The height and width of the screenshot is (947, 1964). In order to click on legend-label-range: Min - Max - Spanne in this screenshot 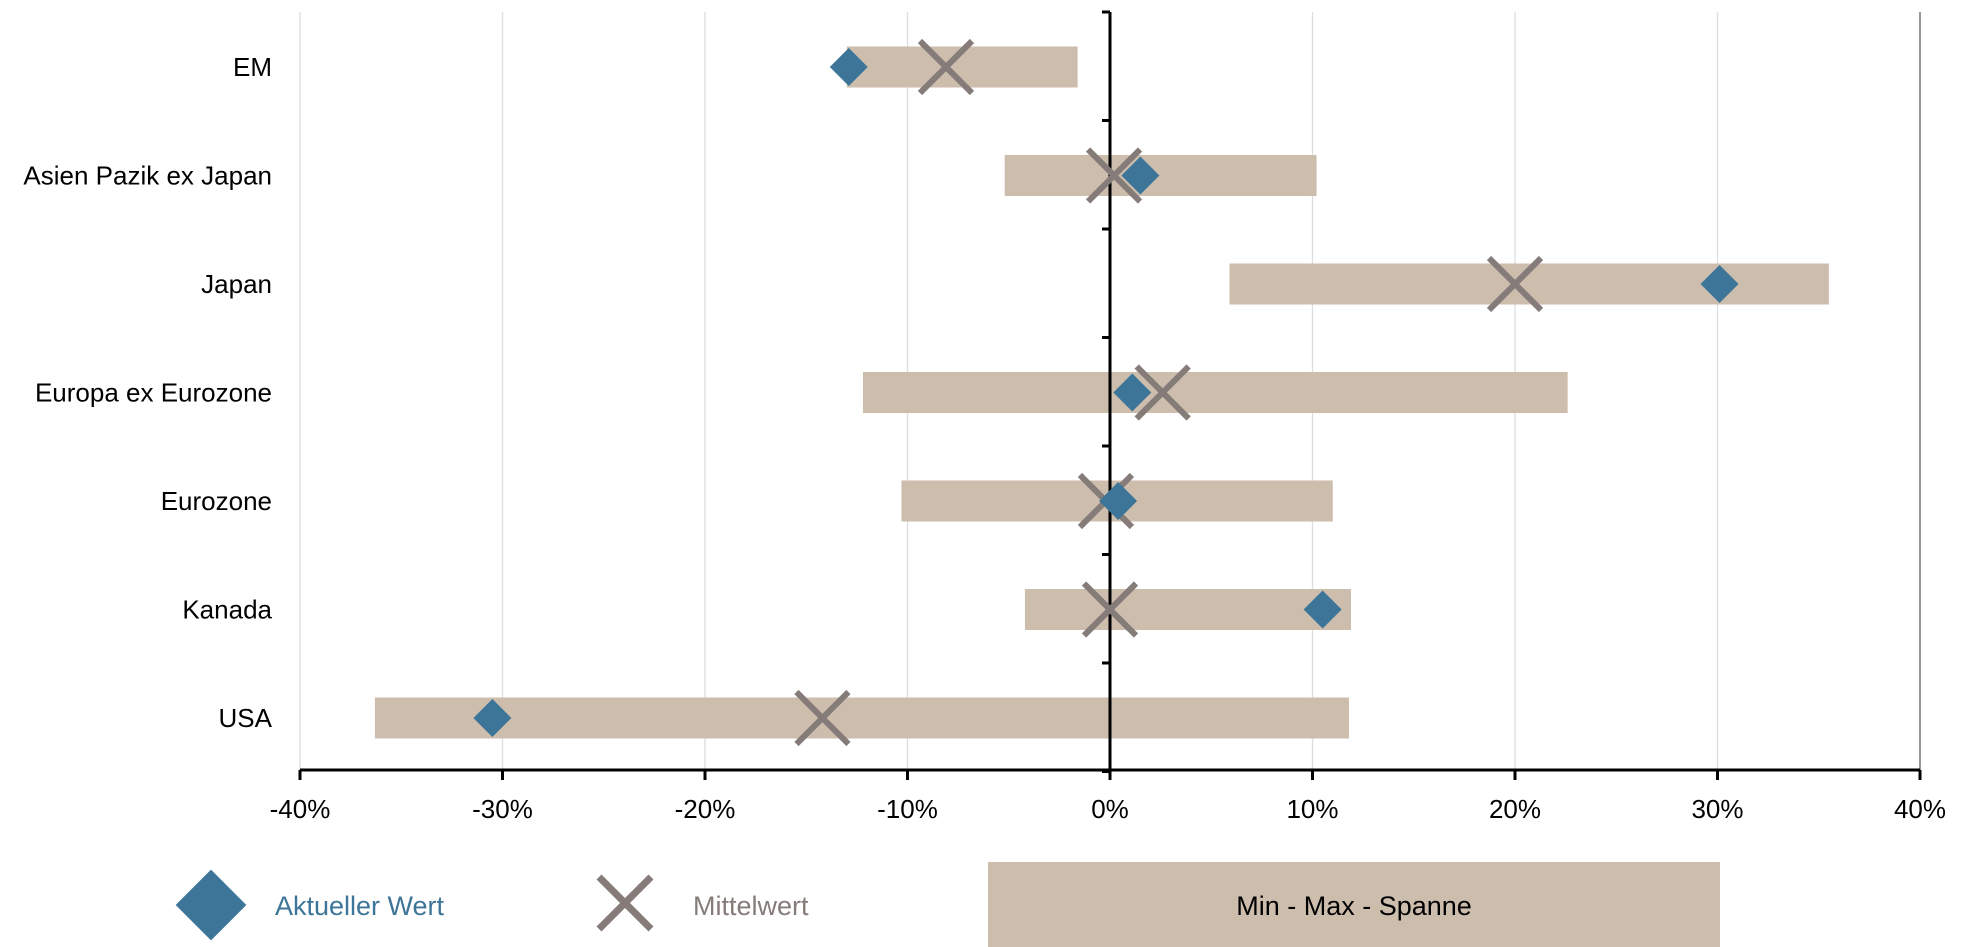, I will do `click(1354, 906)`.